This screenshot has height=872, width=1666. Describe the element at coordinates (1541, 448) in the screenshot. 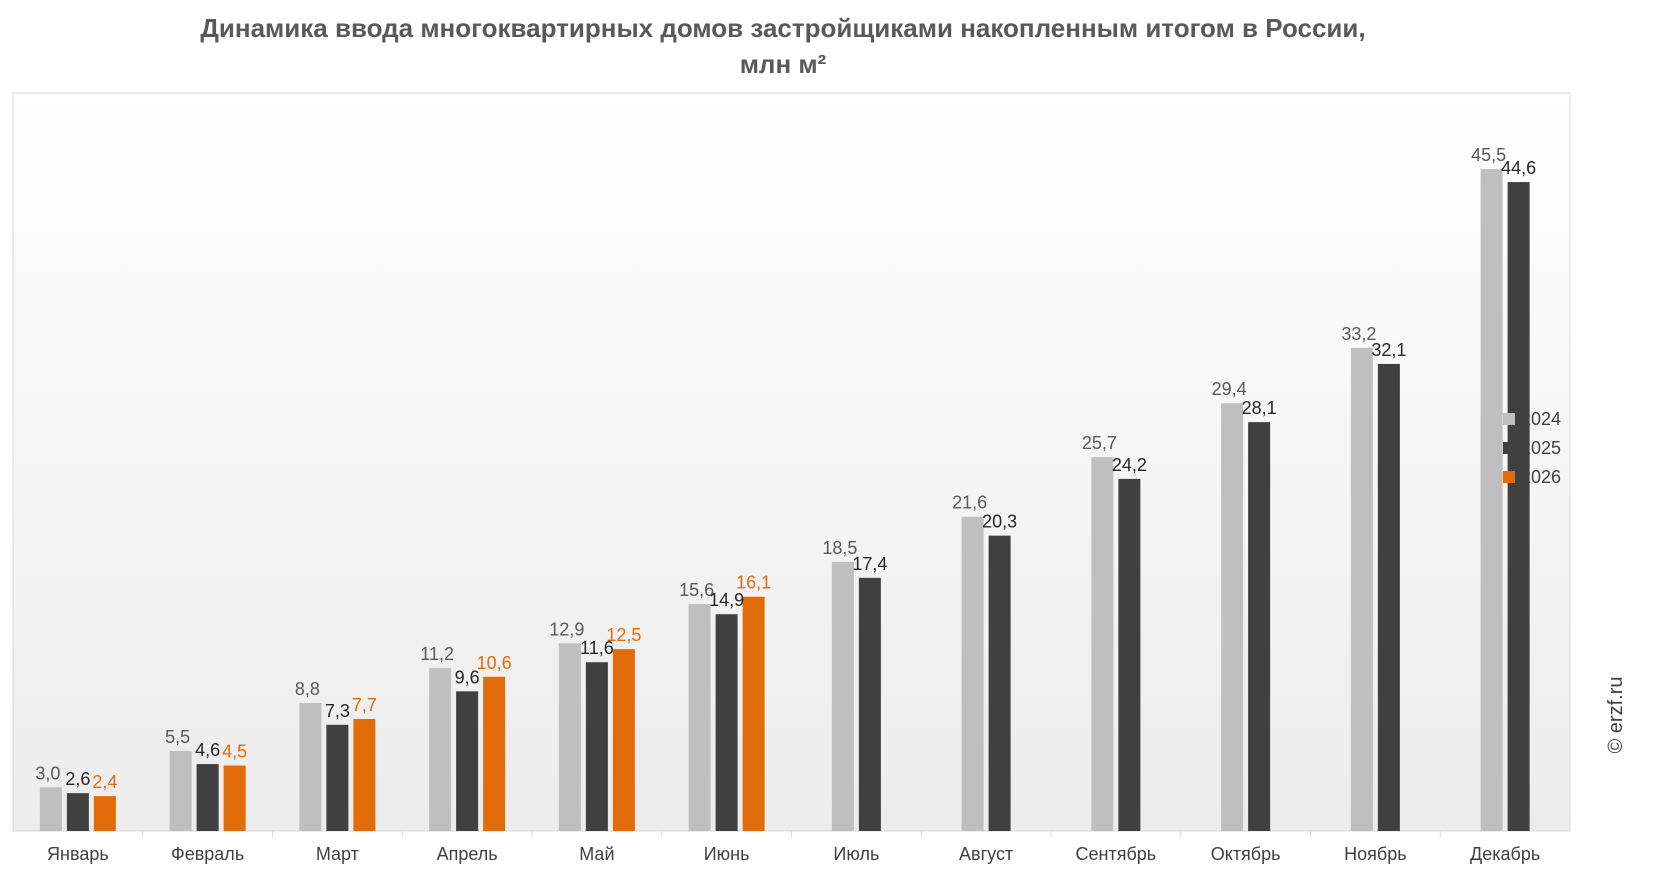

I see `legend-label-2025: 2025` at that location.